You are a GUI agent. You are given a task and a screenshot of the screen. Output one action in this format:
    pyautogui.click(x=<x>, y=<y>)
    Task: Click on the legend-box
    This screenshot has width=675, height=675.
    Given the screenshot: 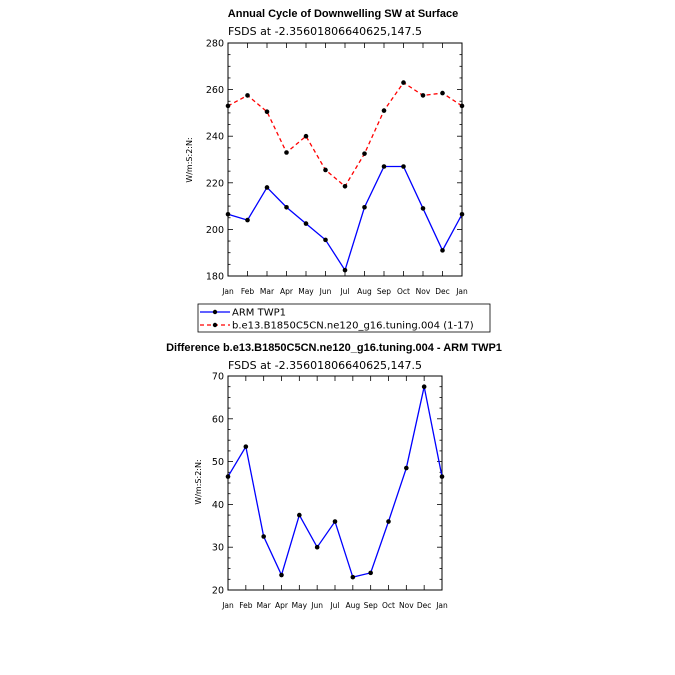 What is the action you would take?
    pyautogui.click(x=344, y=318)
    